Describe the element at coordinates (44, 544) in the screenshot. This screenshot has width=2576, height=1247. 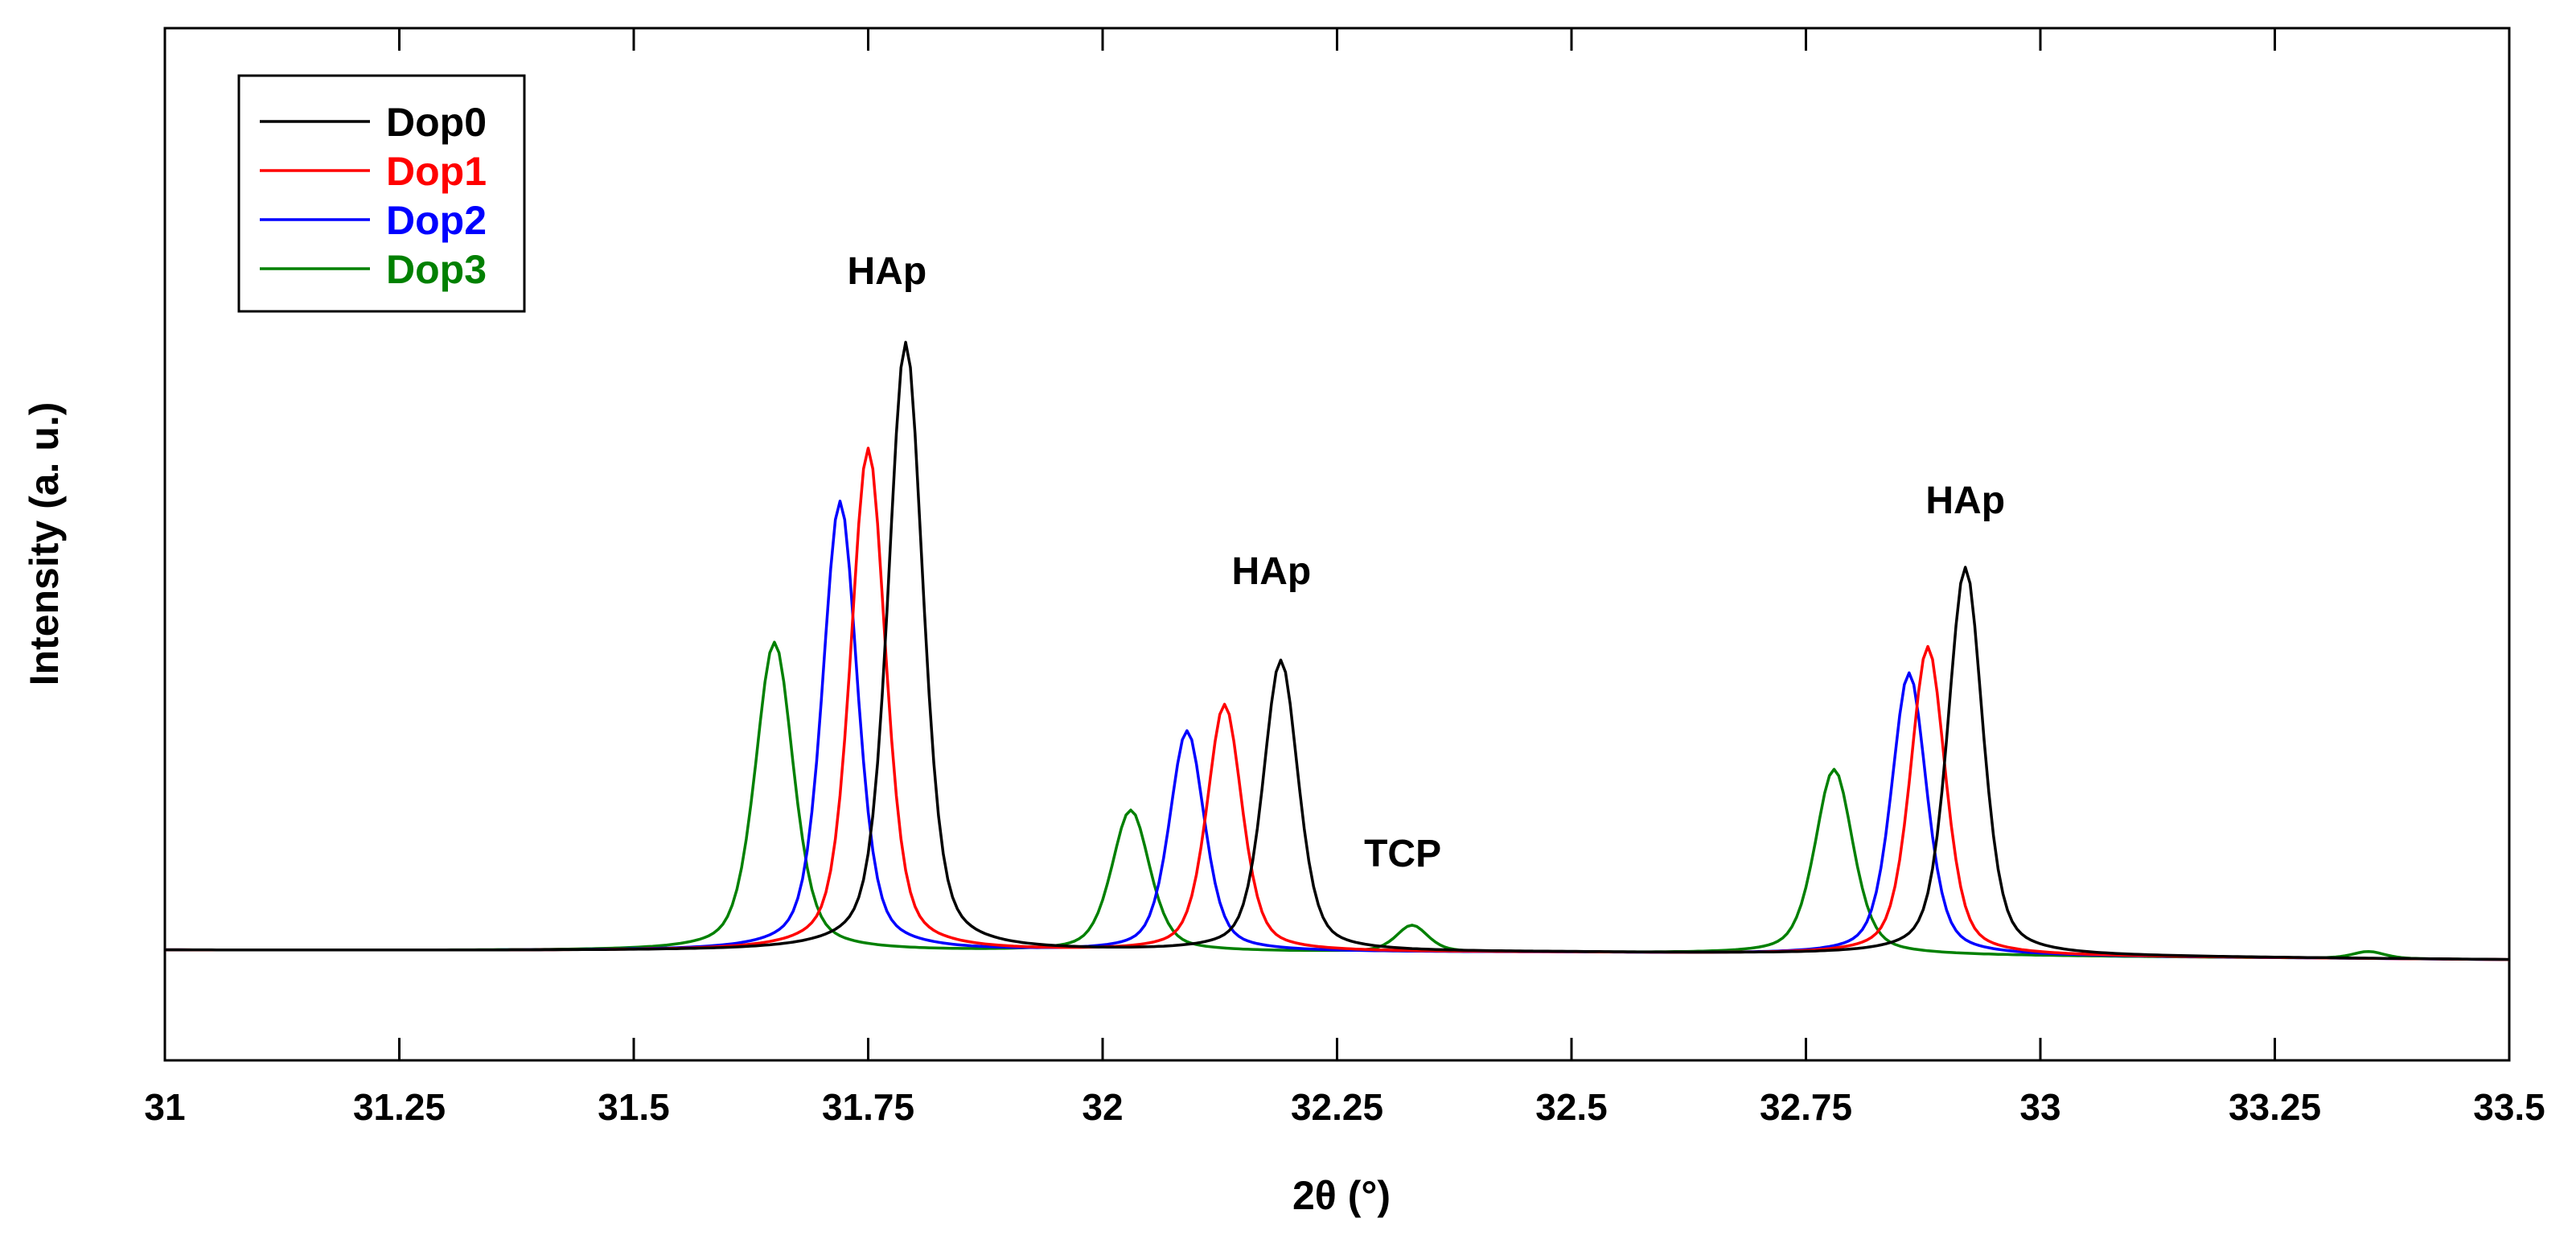
I see `y-axis-title: Intensity (a. u.)` at that location.